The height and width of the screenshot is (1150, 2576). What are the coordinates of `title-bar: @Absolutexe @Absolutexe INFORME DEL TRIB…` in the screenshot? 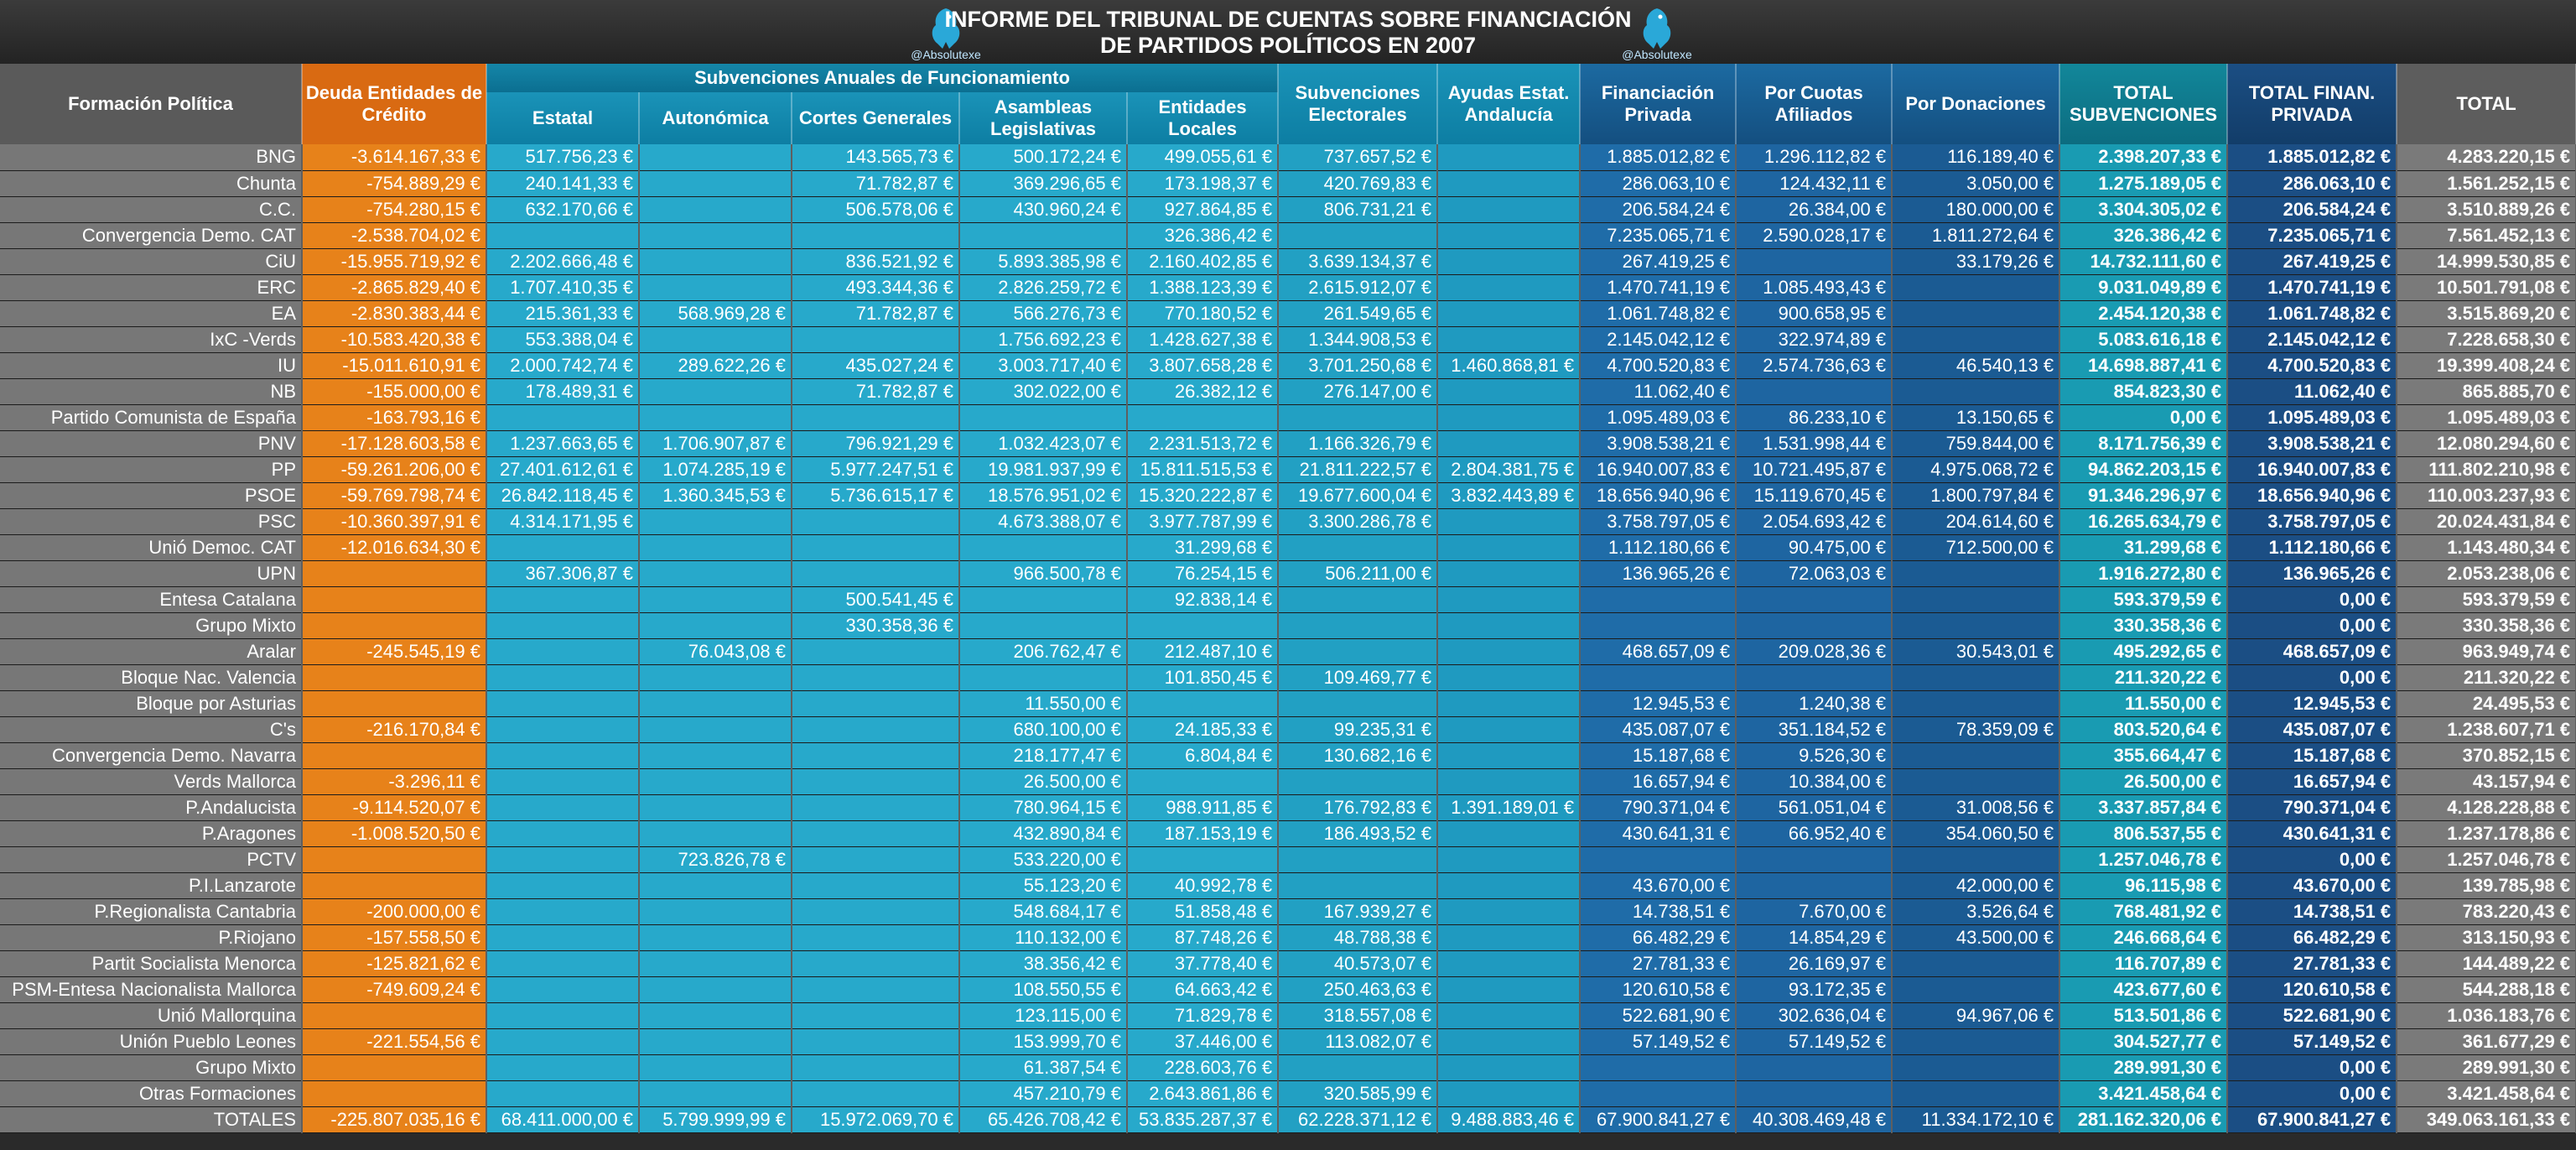 It's located at (1288, 32).